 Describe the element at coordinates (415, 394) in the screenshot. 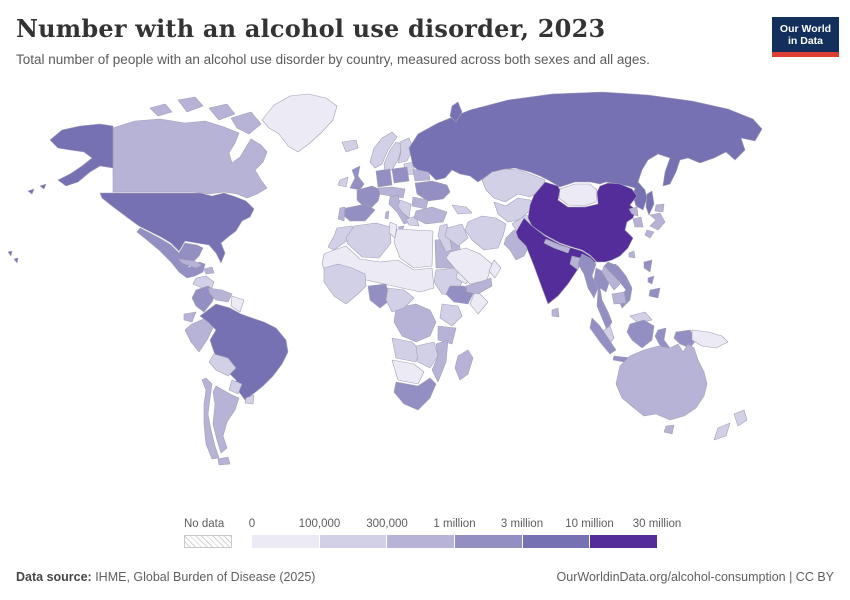

I see `country-south-africa` at that location.